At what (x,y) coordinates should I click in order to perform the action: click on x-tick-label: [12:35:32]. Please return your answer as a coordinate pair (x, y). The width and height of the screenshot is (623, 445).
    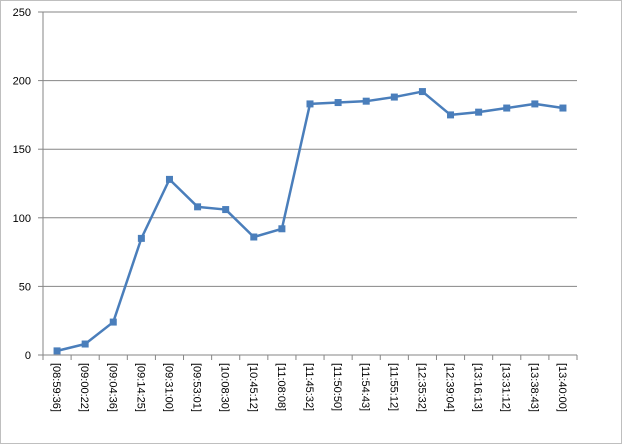
    Looking at the image, I should click on (421, 387).